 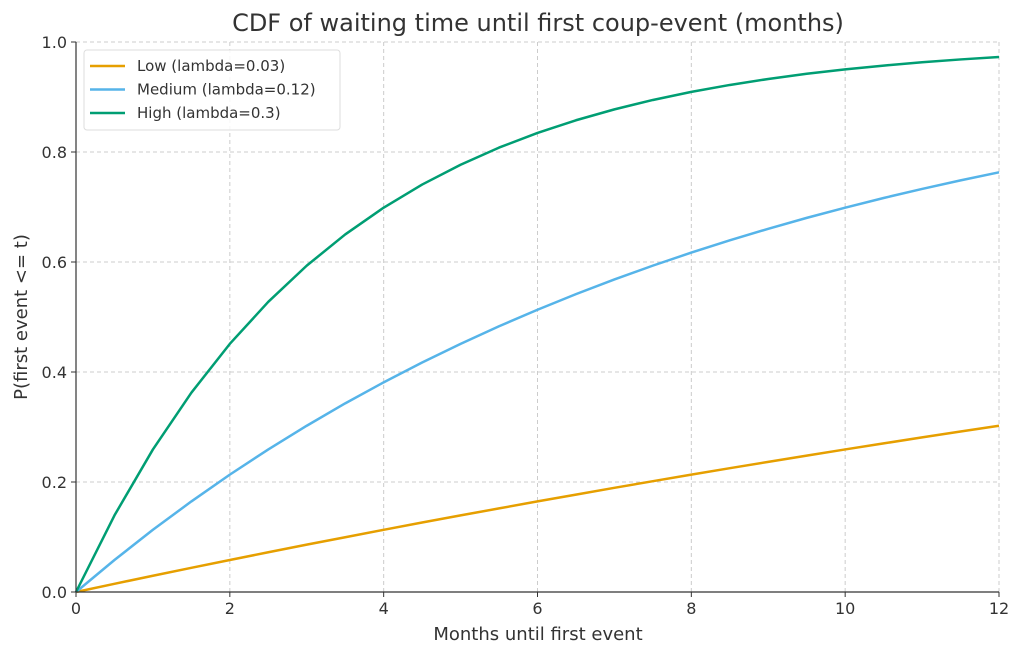 What do you see at coordinates (384, 608) in the screenshot?
I see `x-tick-label: 4` at bounding box center [384, 608].